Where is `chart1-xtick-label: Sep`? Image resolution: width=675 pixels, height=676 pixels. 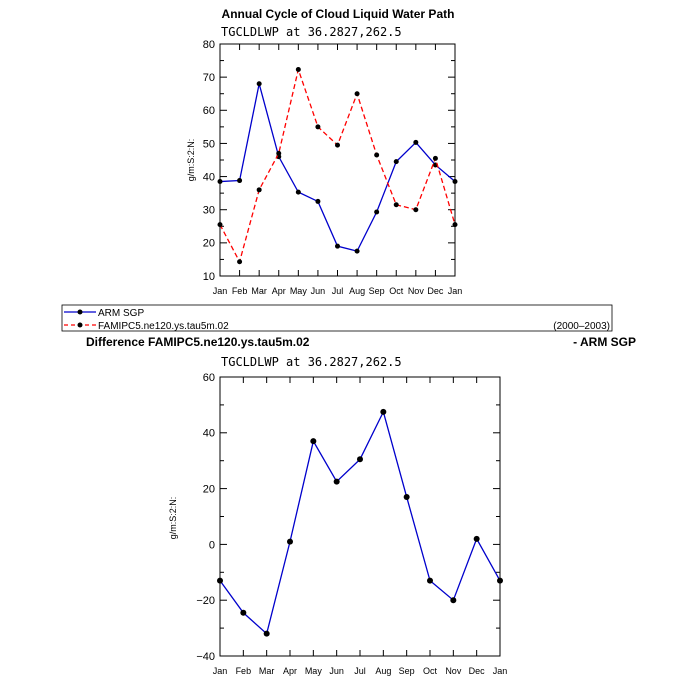 chart1-xtick-label: Sep is located at coordinates (377, 291).